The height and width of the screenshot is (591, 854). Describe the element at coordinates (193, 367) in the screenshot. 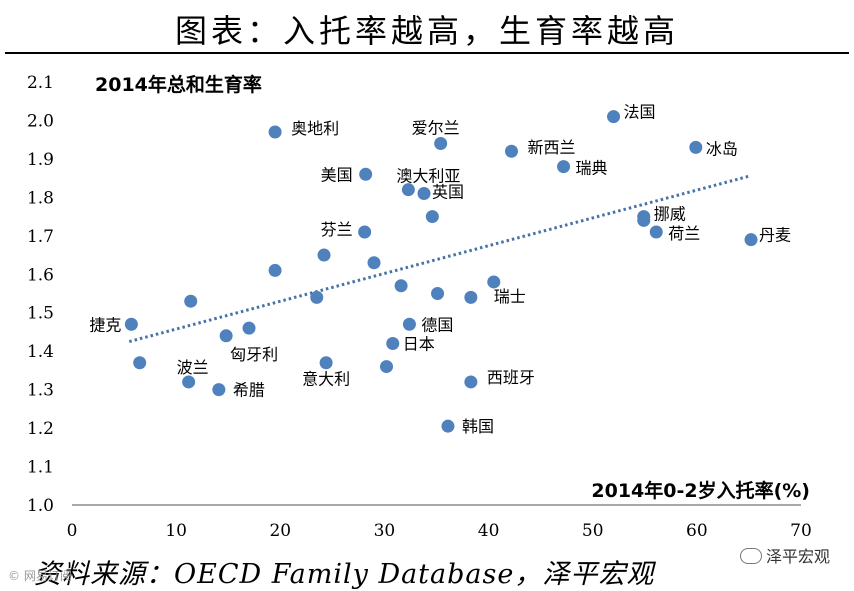

I see `point-label: 波兰` at that location.